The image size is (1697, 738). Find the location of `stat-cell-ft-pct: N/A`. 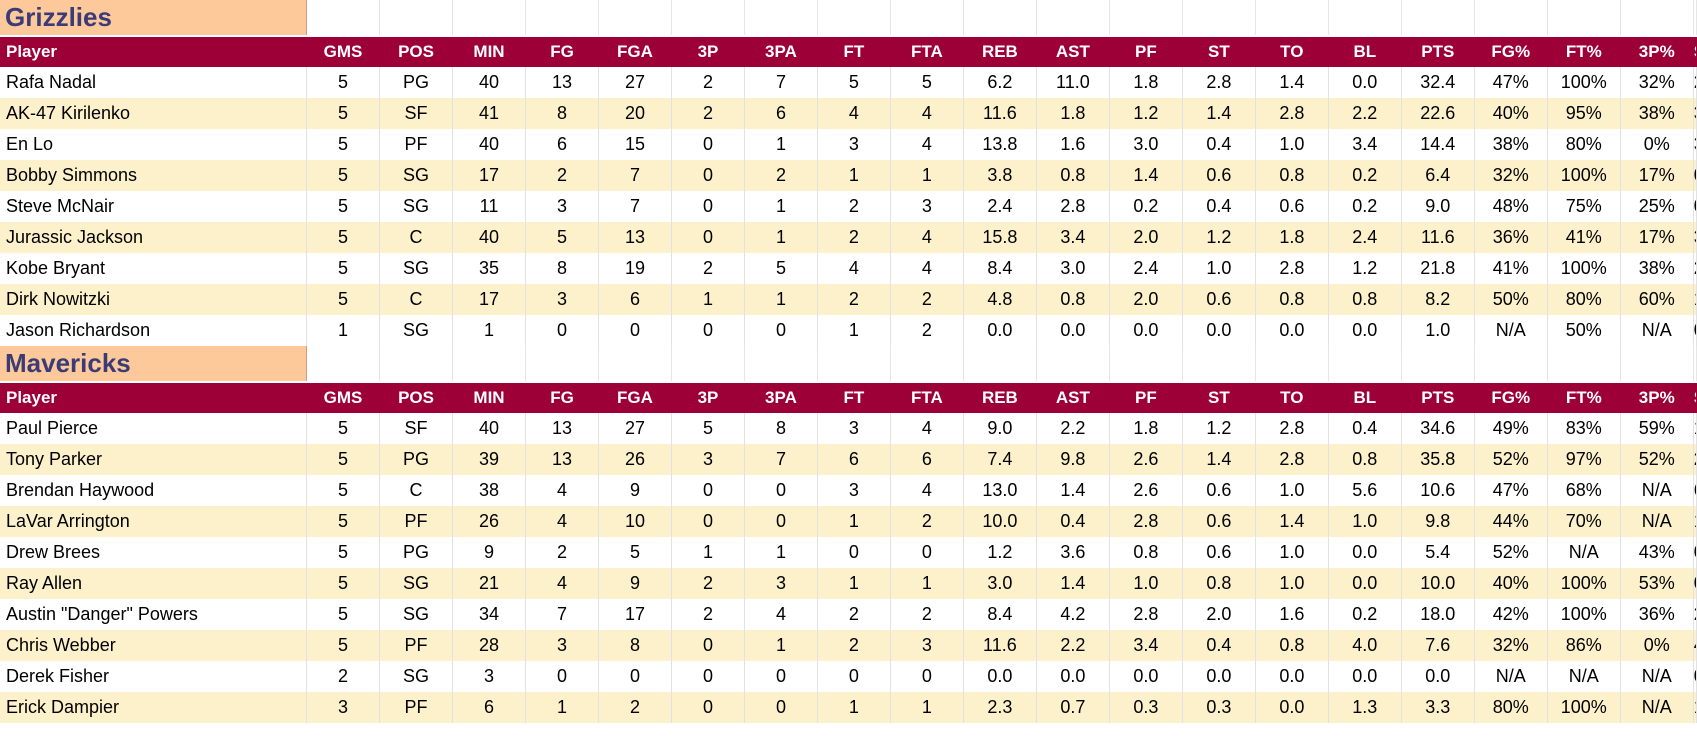

stat-cell-ft-pct: N/A is located at coordinates (1584, 676).